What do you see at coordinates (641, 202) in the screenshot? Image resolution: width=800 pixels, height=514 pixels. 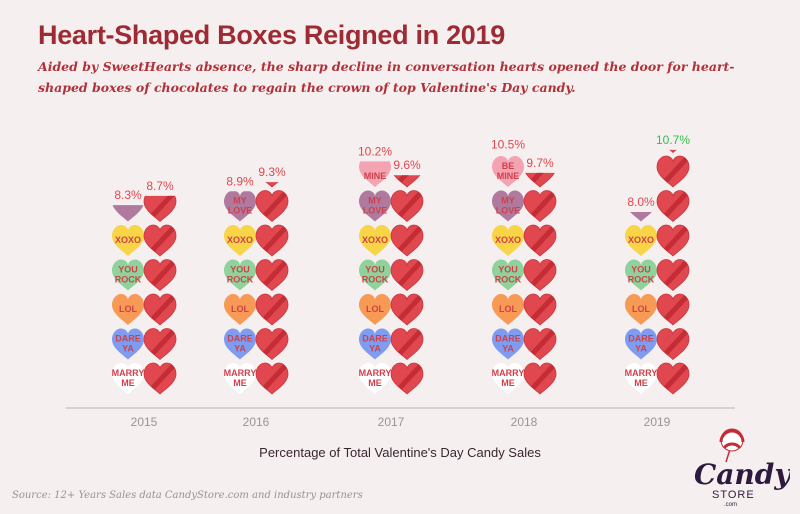 I see `data-label: 8.0%` at bounding box center [641, 202].